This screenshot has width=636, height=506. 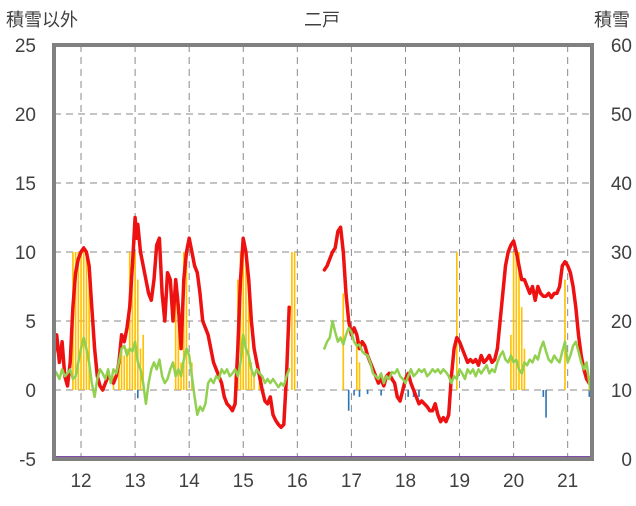 What do you see at coordinates (621, 184) in the screenshot?
I see `right-tick-label: 40` at bounding box center [621, 184].